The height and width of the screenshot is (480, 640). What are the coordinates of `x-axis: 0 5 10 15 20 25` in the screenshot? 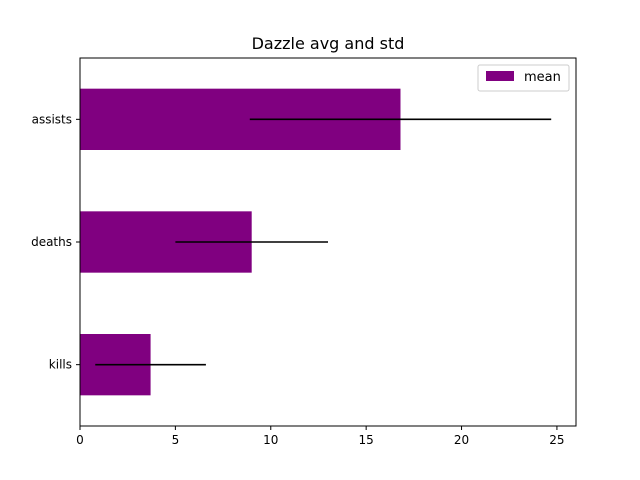 It's located at (320, 436).